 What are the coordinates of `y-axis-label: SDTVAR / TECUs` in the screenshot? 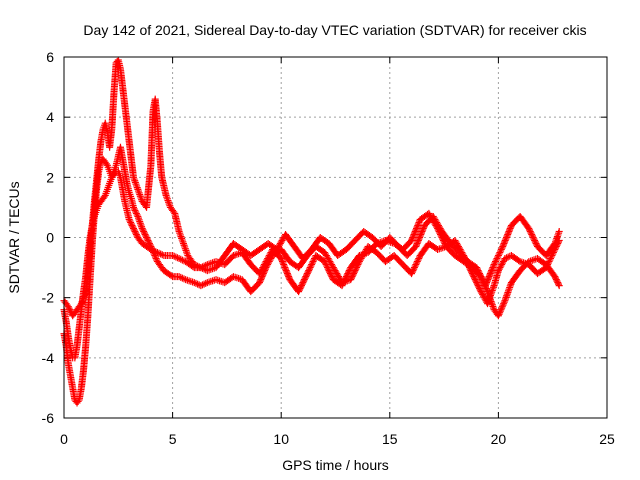 It's located at (14, 237).